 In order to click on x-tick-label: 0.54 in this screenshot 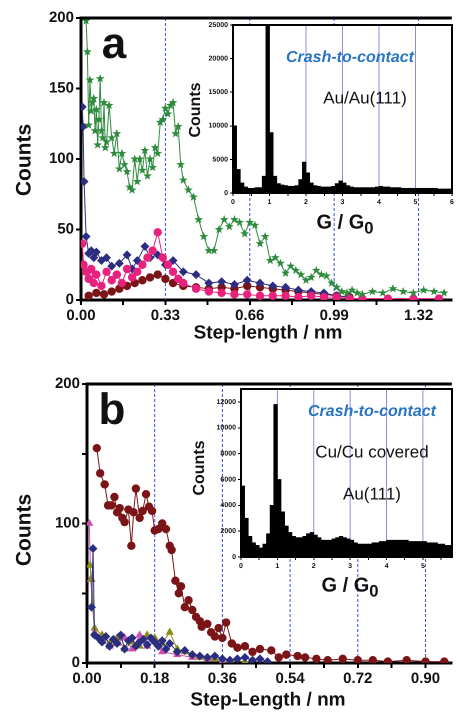, I will do `click(290, 679)`.